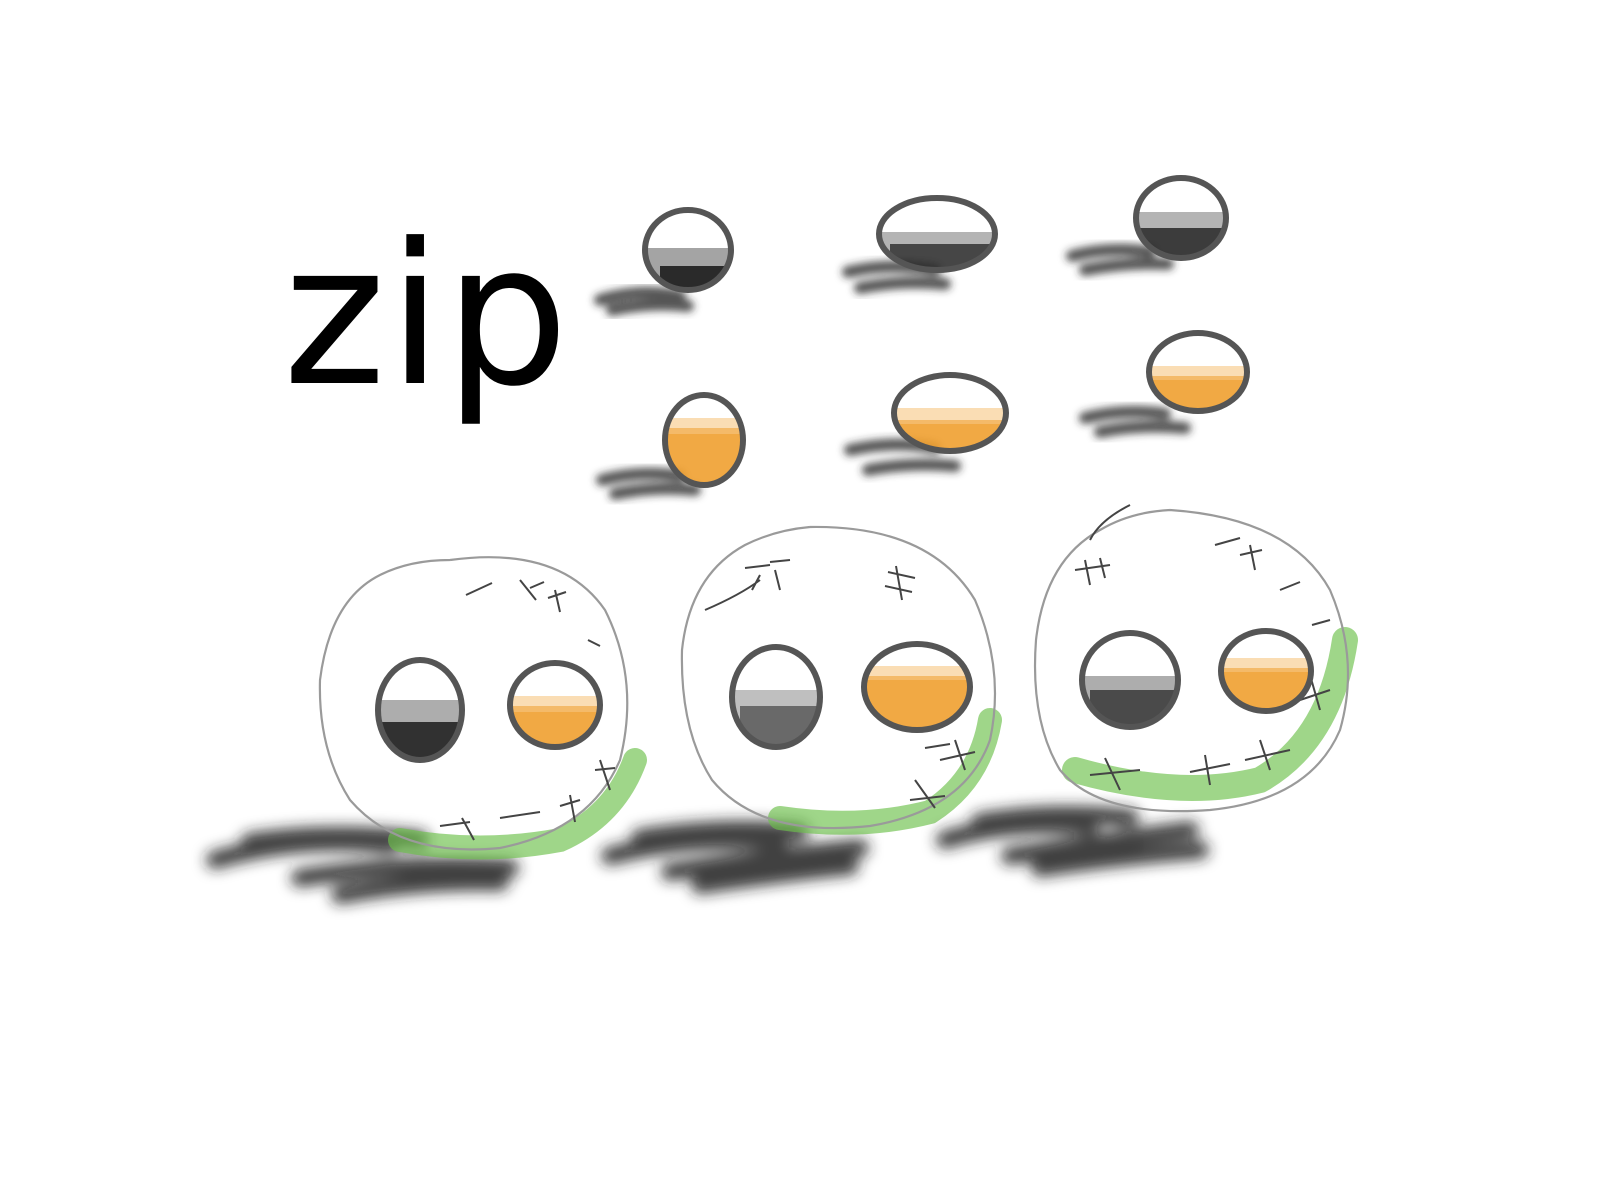 This screenshot has height=1200, width=1600. What do you see at coordinates (1135, 421) in the screenshot?
I see `small-ball-orange-3-shadow` at bounding box center [1135, 421].